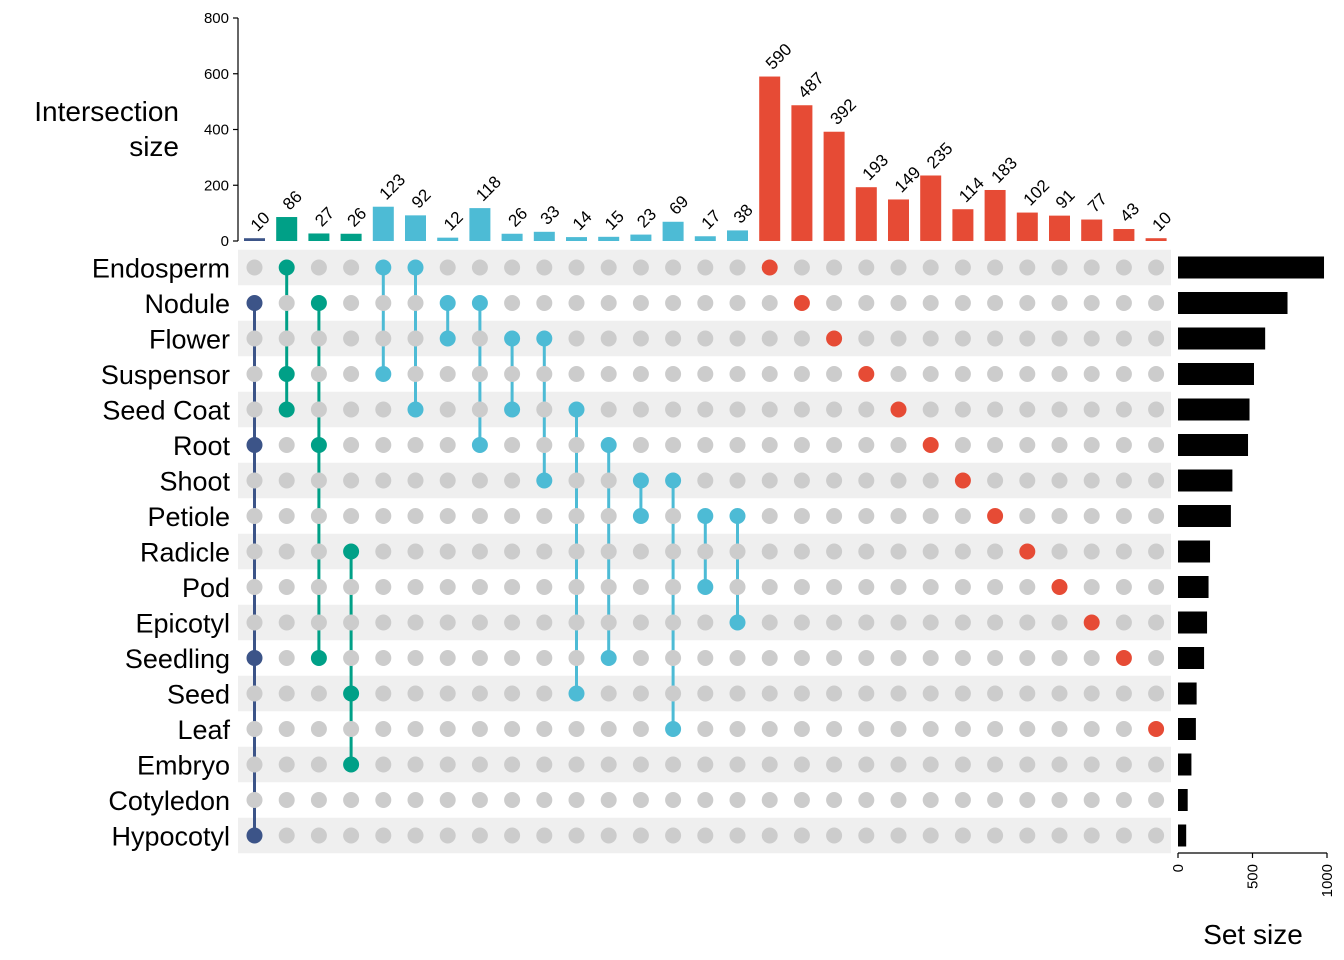 The height and width of the screenshot is (960, 1344). What do you see at coordinates (778, 56) in the screenshot?
I see `intersection-bar-value-label: 590` at bounding box center [778, 56].